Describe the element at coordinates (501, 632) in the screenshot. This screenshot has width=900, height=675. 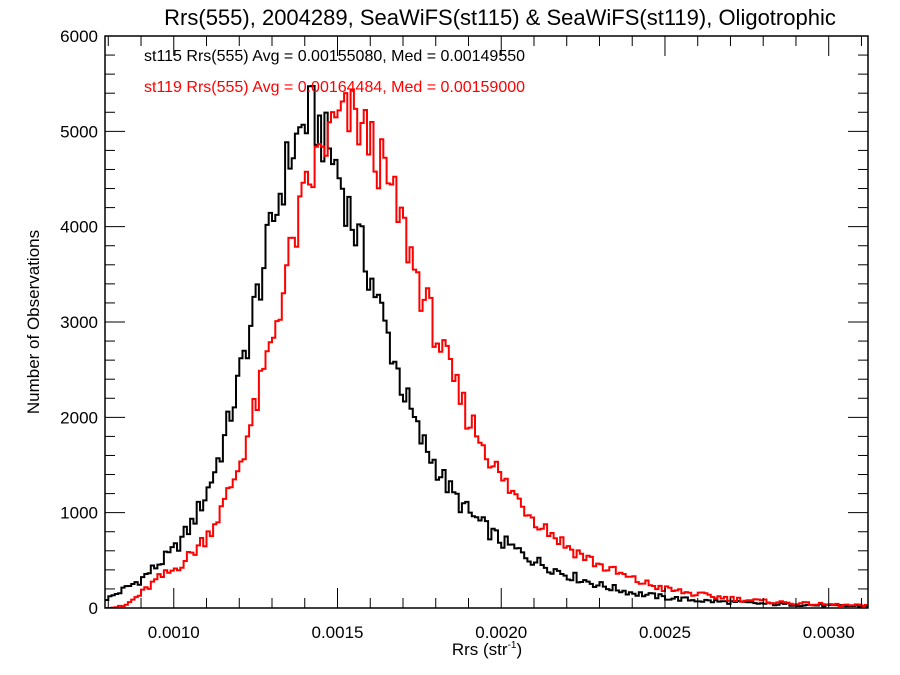
I see `x-tick-label: 0.0020` at that location.